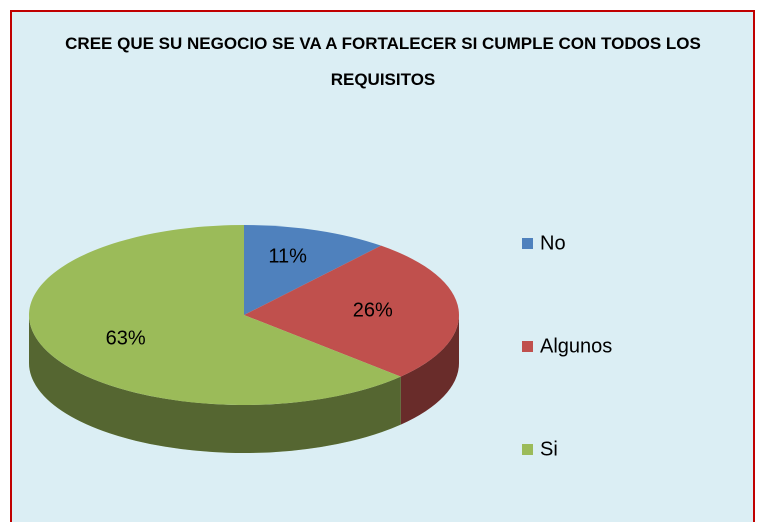  I want to click on data-label: 11%, so click(287, 257).